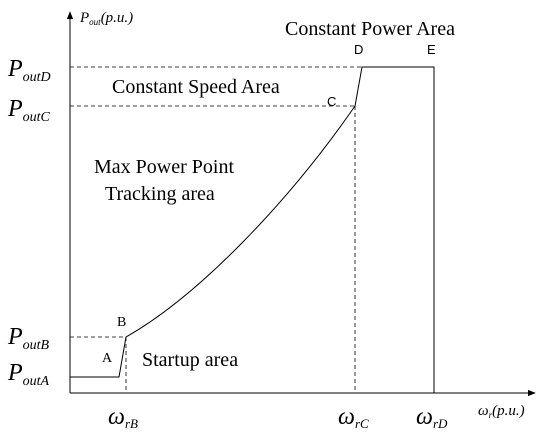 This screenshot has width=550, height=434. Describe the element at coordinates (432, 417) in the screenshot. I see `xtick-wrD: ωrD` at that location.